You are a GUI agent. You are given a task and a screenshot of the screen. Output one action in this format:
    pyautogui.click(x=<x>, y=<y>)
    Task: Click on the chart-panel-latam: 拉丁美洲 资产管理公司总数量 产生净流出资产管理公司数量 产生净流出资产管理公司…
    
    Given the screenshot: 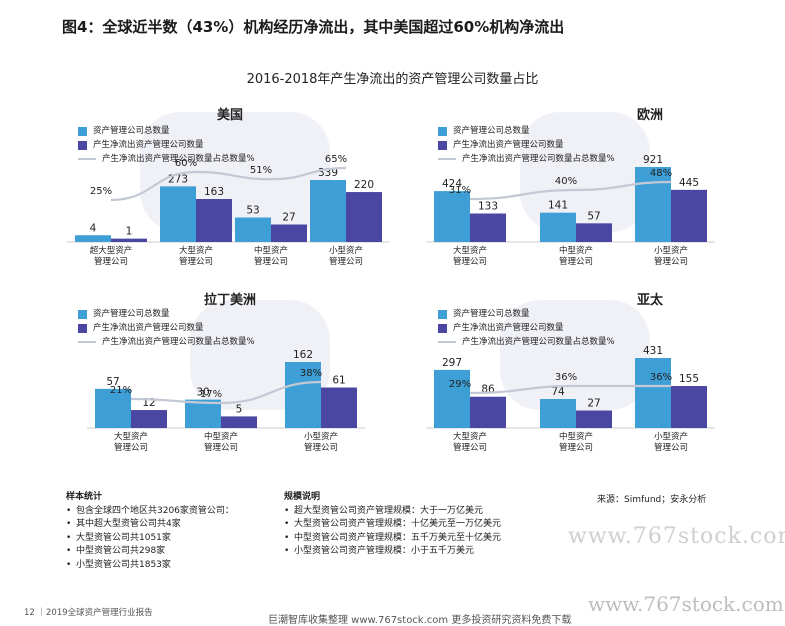 What is the action you would take?
    pyautogui.click(x=230, y=375)
    